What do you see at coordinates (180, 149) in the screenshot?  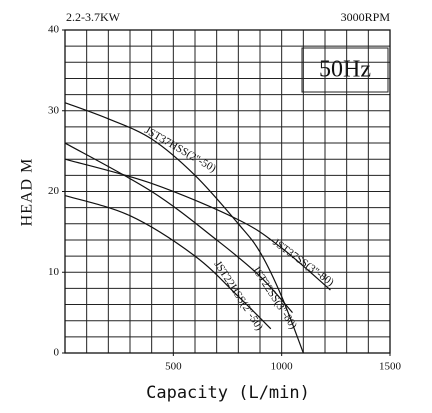 I see `curve-label: JST37HSS(2"-50)` at bounding box center [180, 149].